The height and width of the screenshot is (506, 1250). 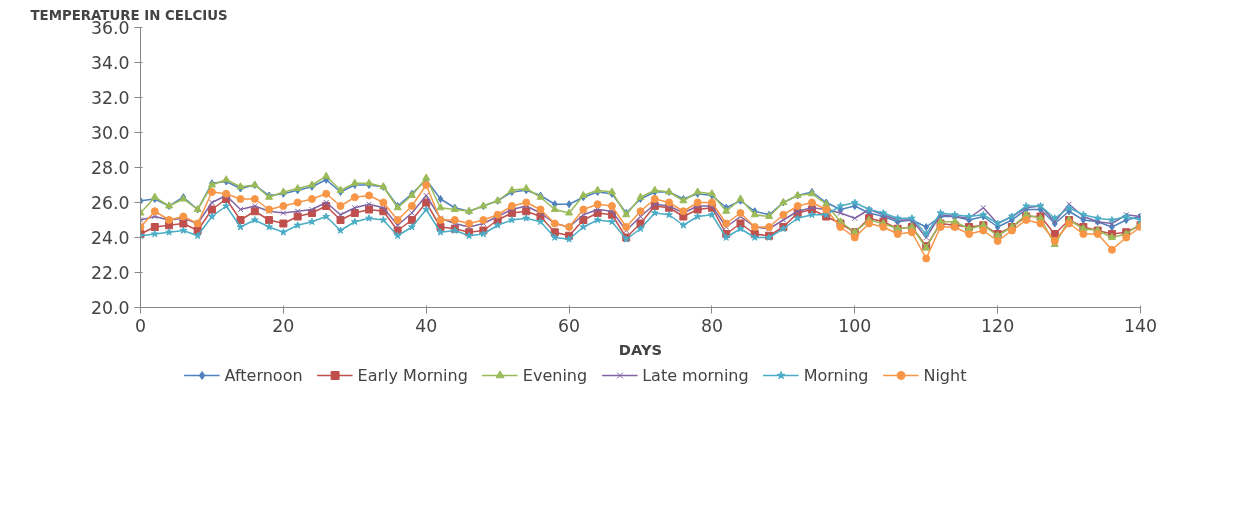 What do you see at coordinates (998, 325) in the screenshot?
I see `x-tick-label: 120` at bounding box center [998, 325].